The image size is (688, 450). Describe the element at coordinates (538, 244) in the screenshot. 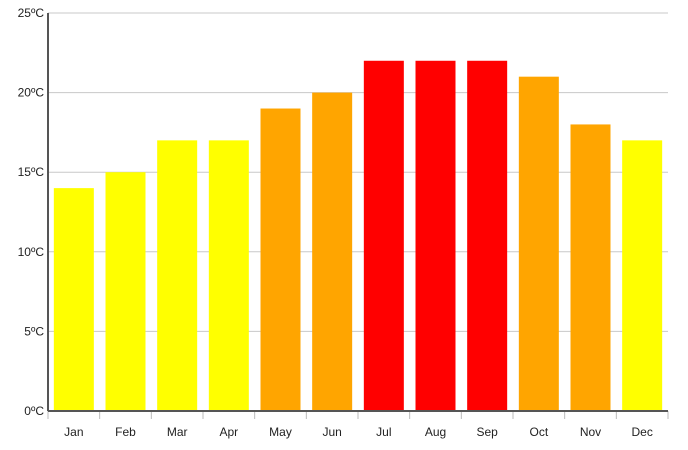

I see `bar-oct` at that location.